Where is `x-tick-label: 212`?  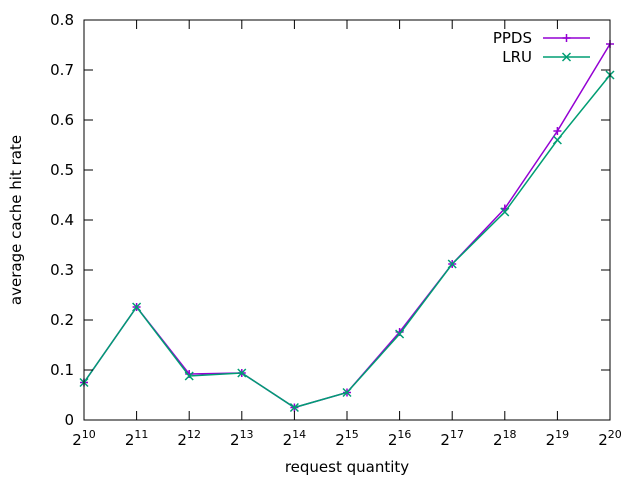
x-tick-label: 212 is located at coordinates (189, 438).